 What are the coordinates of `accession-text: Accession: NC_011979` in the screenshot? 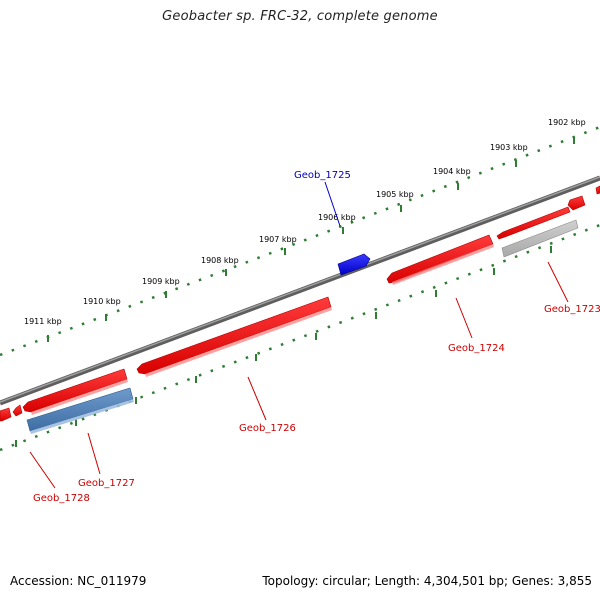 It's located at (78, 581).